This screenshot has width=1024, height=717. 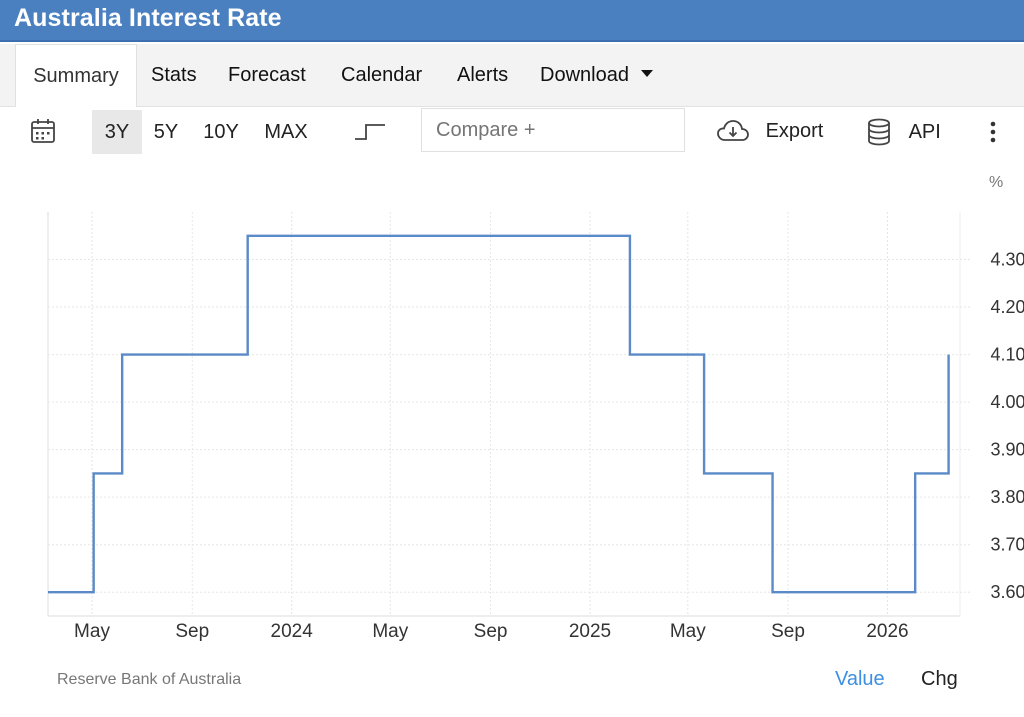 What do you see at coordinates (1007, 450) in the screenshot?
I see `y-tick-label: 3.90` at bounding box center [1007, 450].